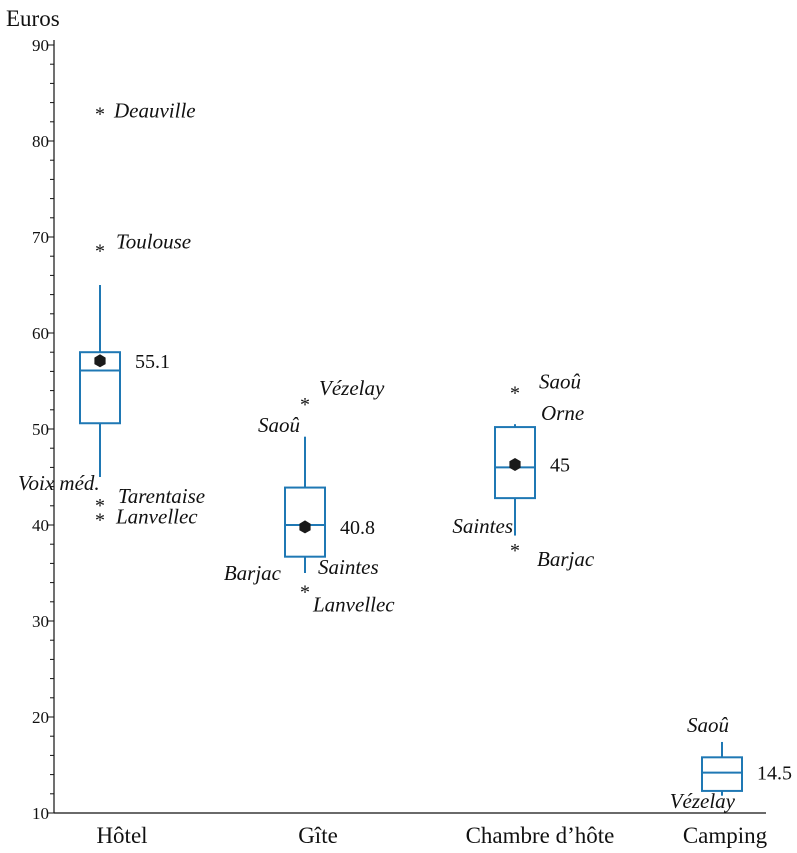 This screenshot has width=797, height=853. I want to click on annotation-label: Barjac, so click(253, 573).